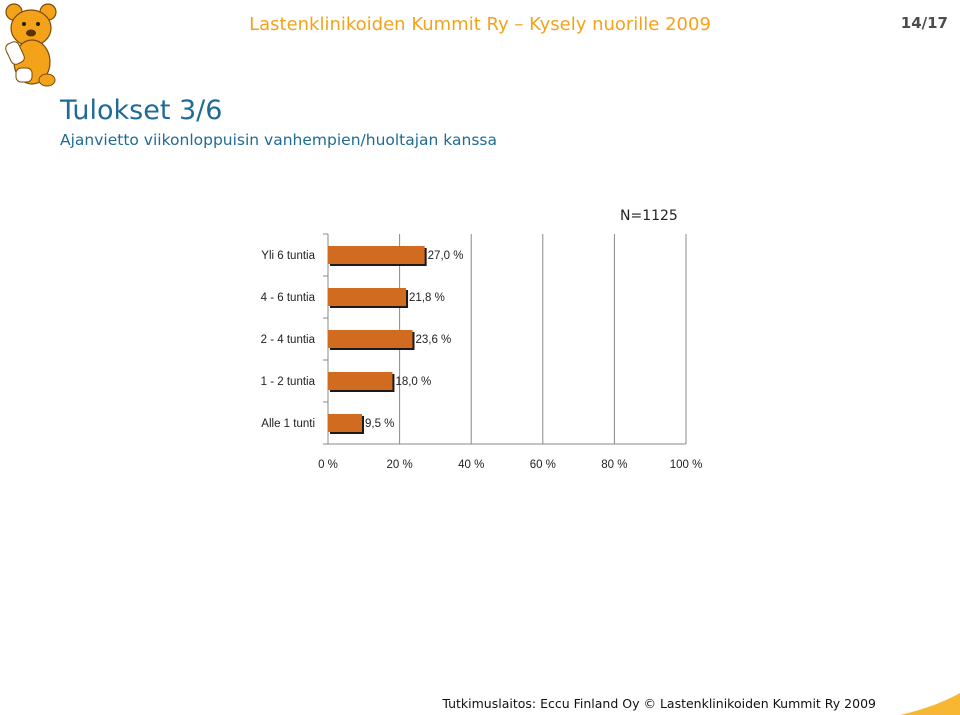 The width and height of the screenshot is (960, 715). Describe the element at coordinates (614, 465) in the screenshot. I see `x-tick-label: 80 %` at that location.